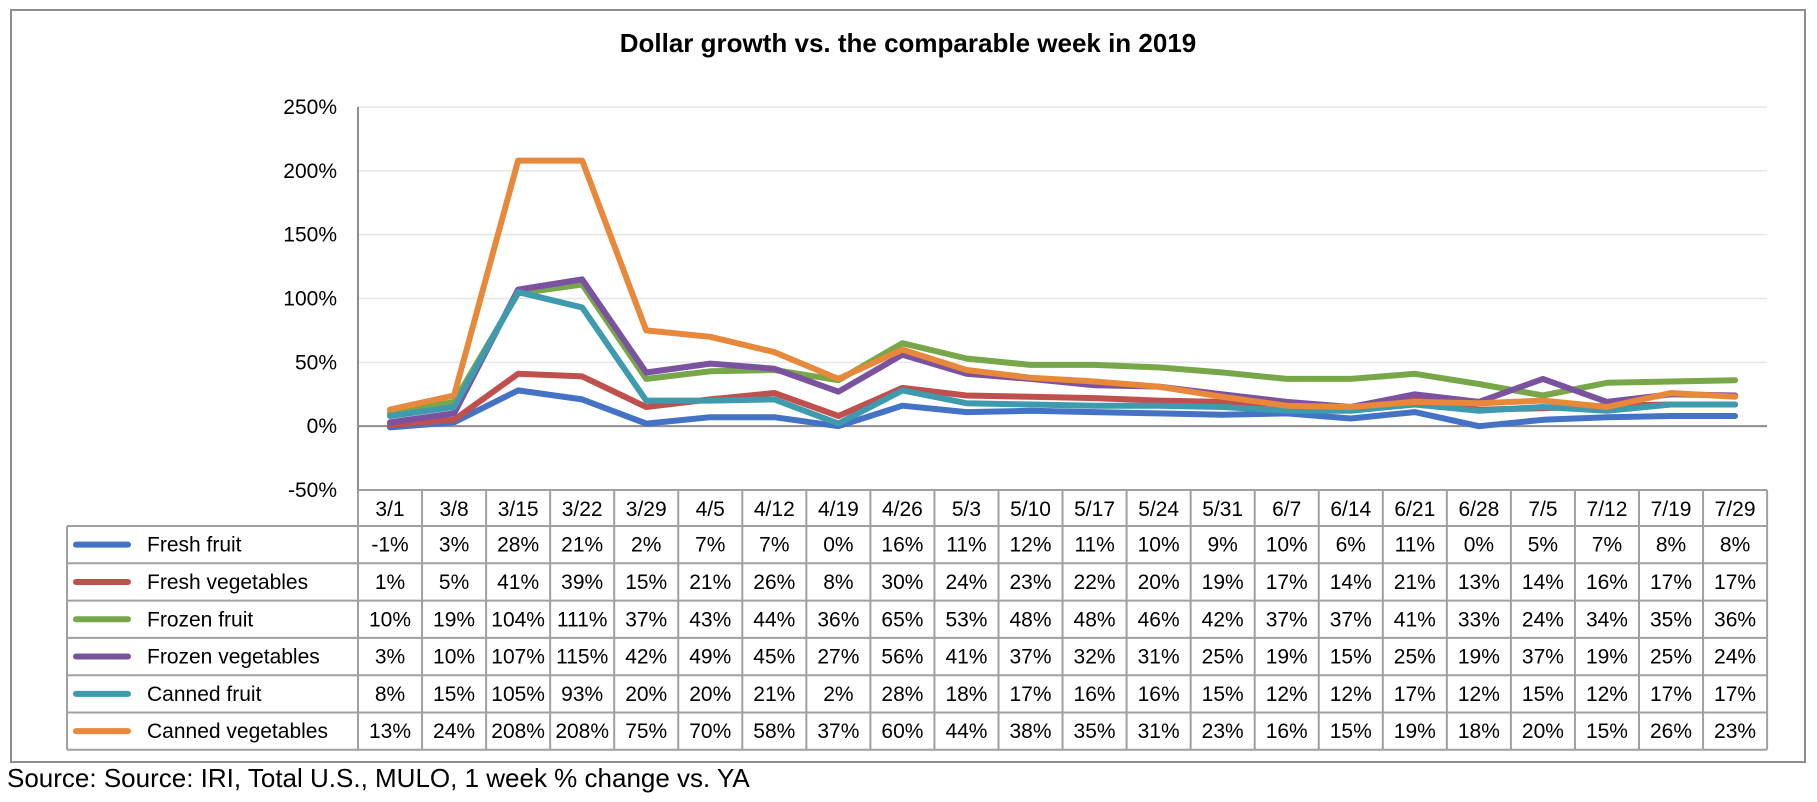  Describe the element at coordinates (1030, 509) in the screenshot. I see `x-tick-label: 5/10` at that location.